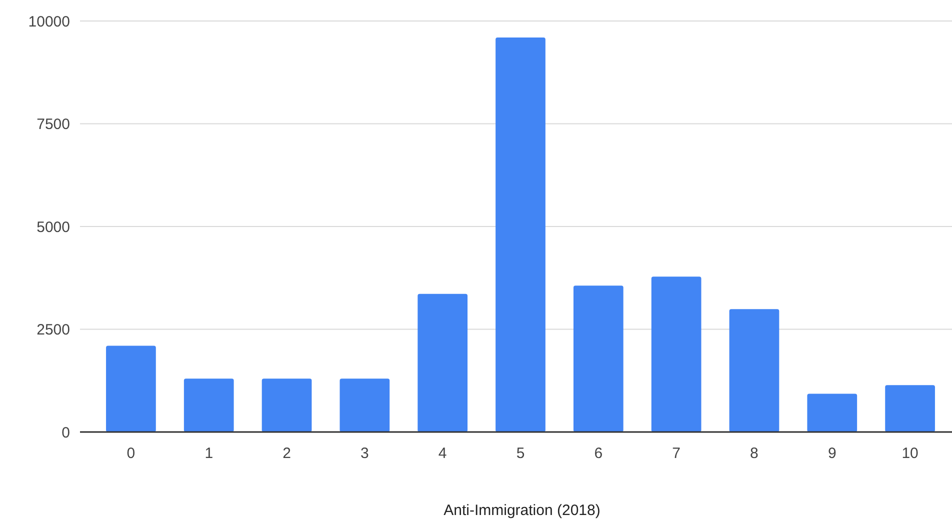 The height and width of the screenshot is (522, 952). I want to click on x-tick-label: 6, so click(598, 453).